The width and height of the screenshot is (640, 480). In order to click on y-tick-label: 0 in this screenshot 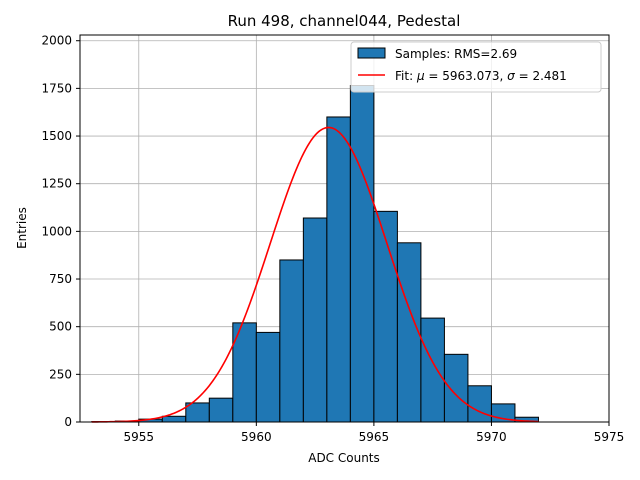, I will do `click(68, 422)`.